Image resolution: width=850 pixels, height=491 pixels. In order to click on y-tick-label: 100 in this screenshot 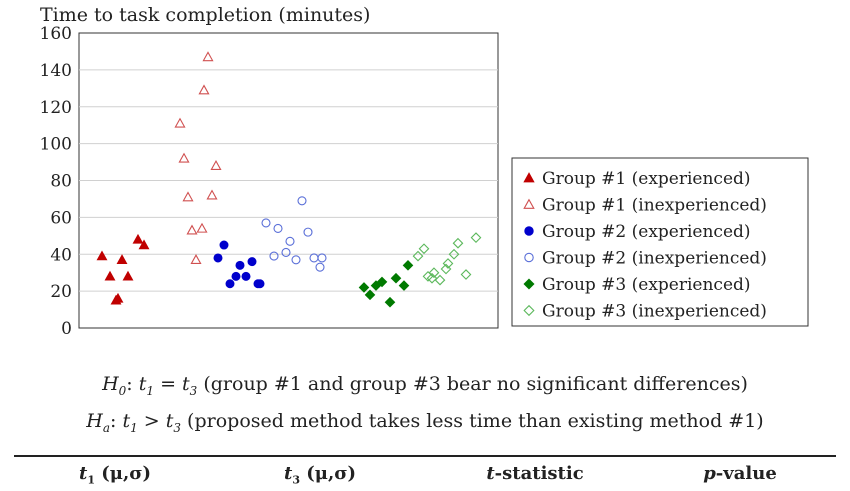, I will do `click(56, 145)`.